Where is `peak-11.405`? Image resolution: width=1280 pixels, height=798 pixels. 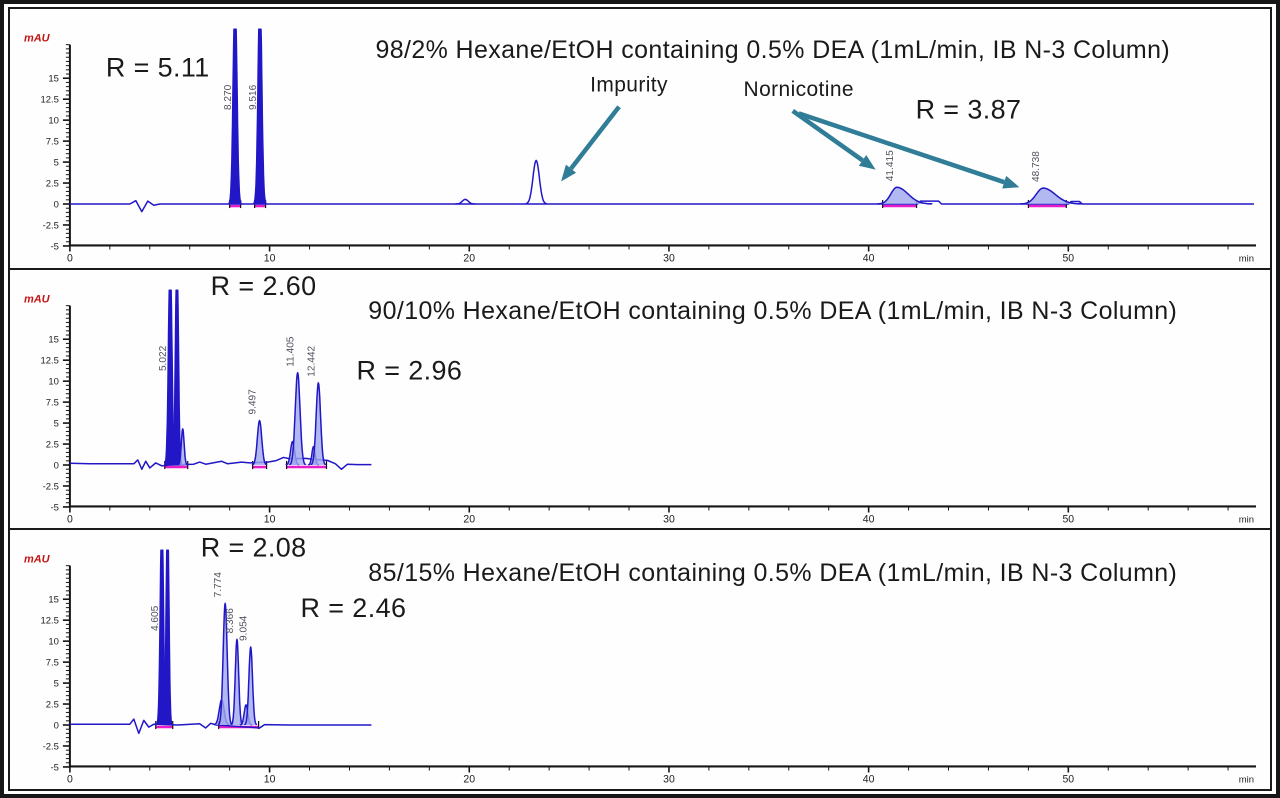 peak-11.405 is located at coordinates (298, 418).